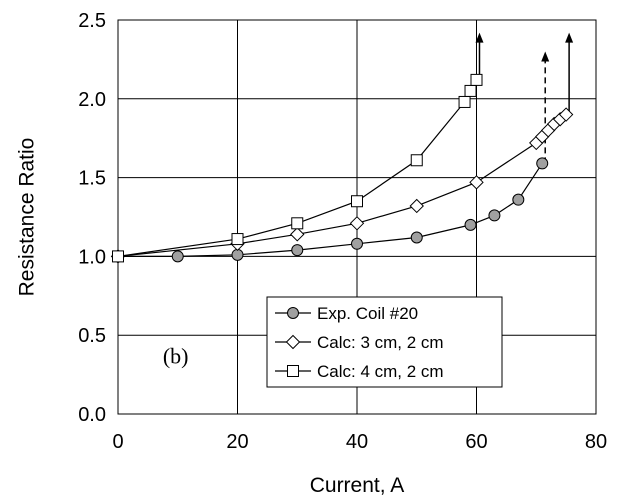  Describe the element at coordinates (596, 442) in the screenshot. I see `x-tick-label: 80` at that location.